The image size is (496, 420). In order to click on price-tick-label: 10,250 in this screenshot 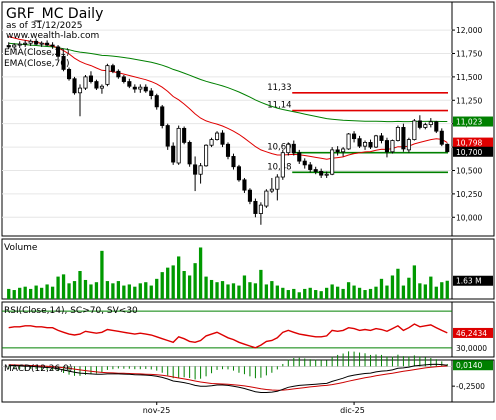, I will do `click(469, 194)`.